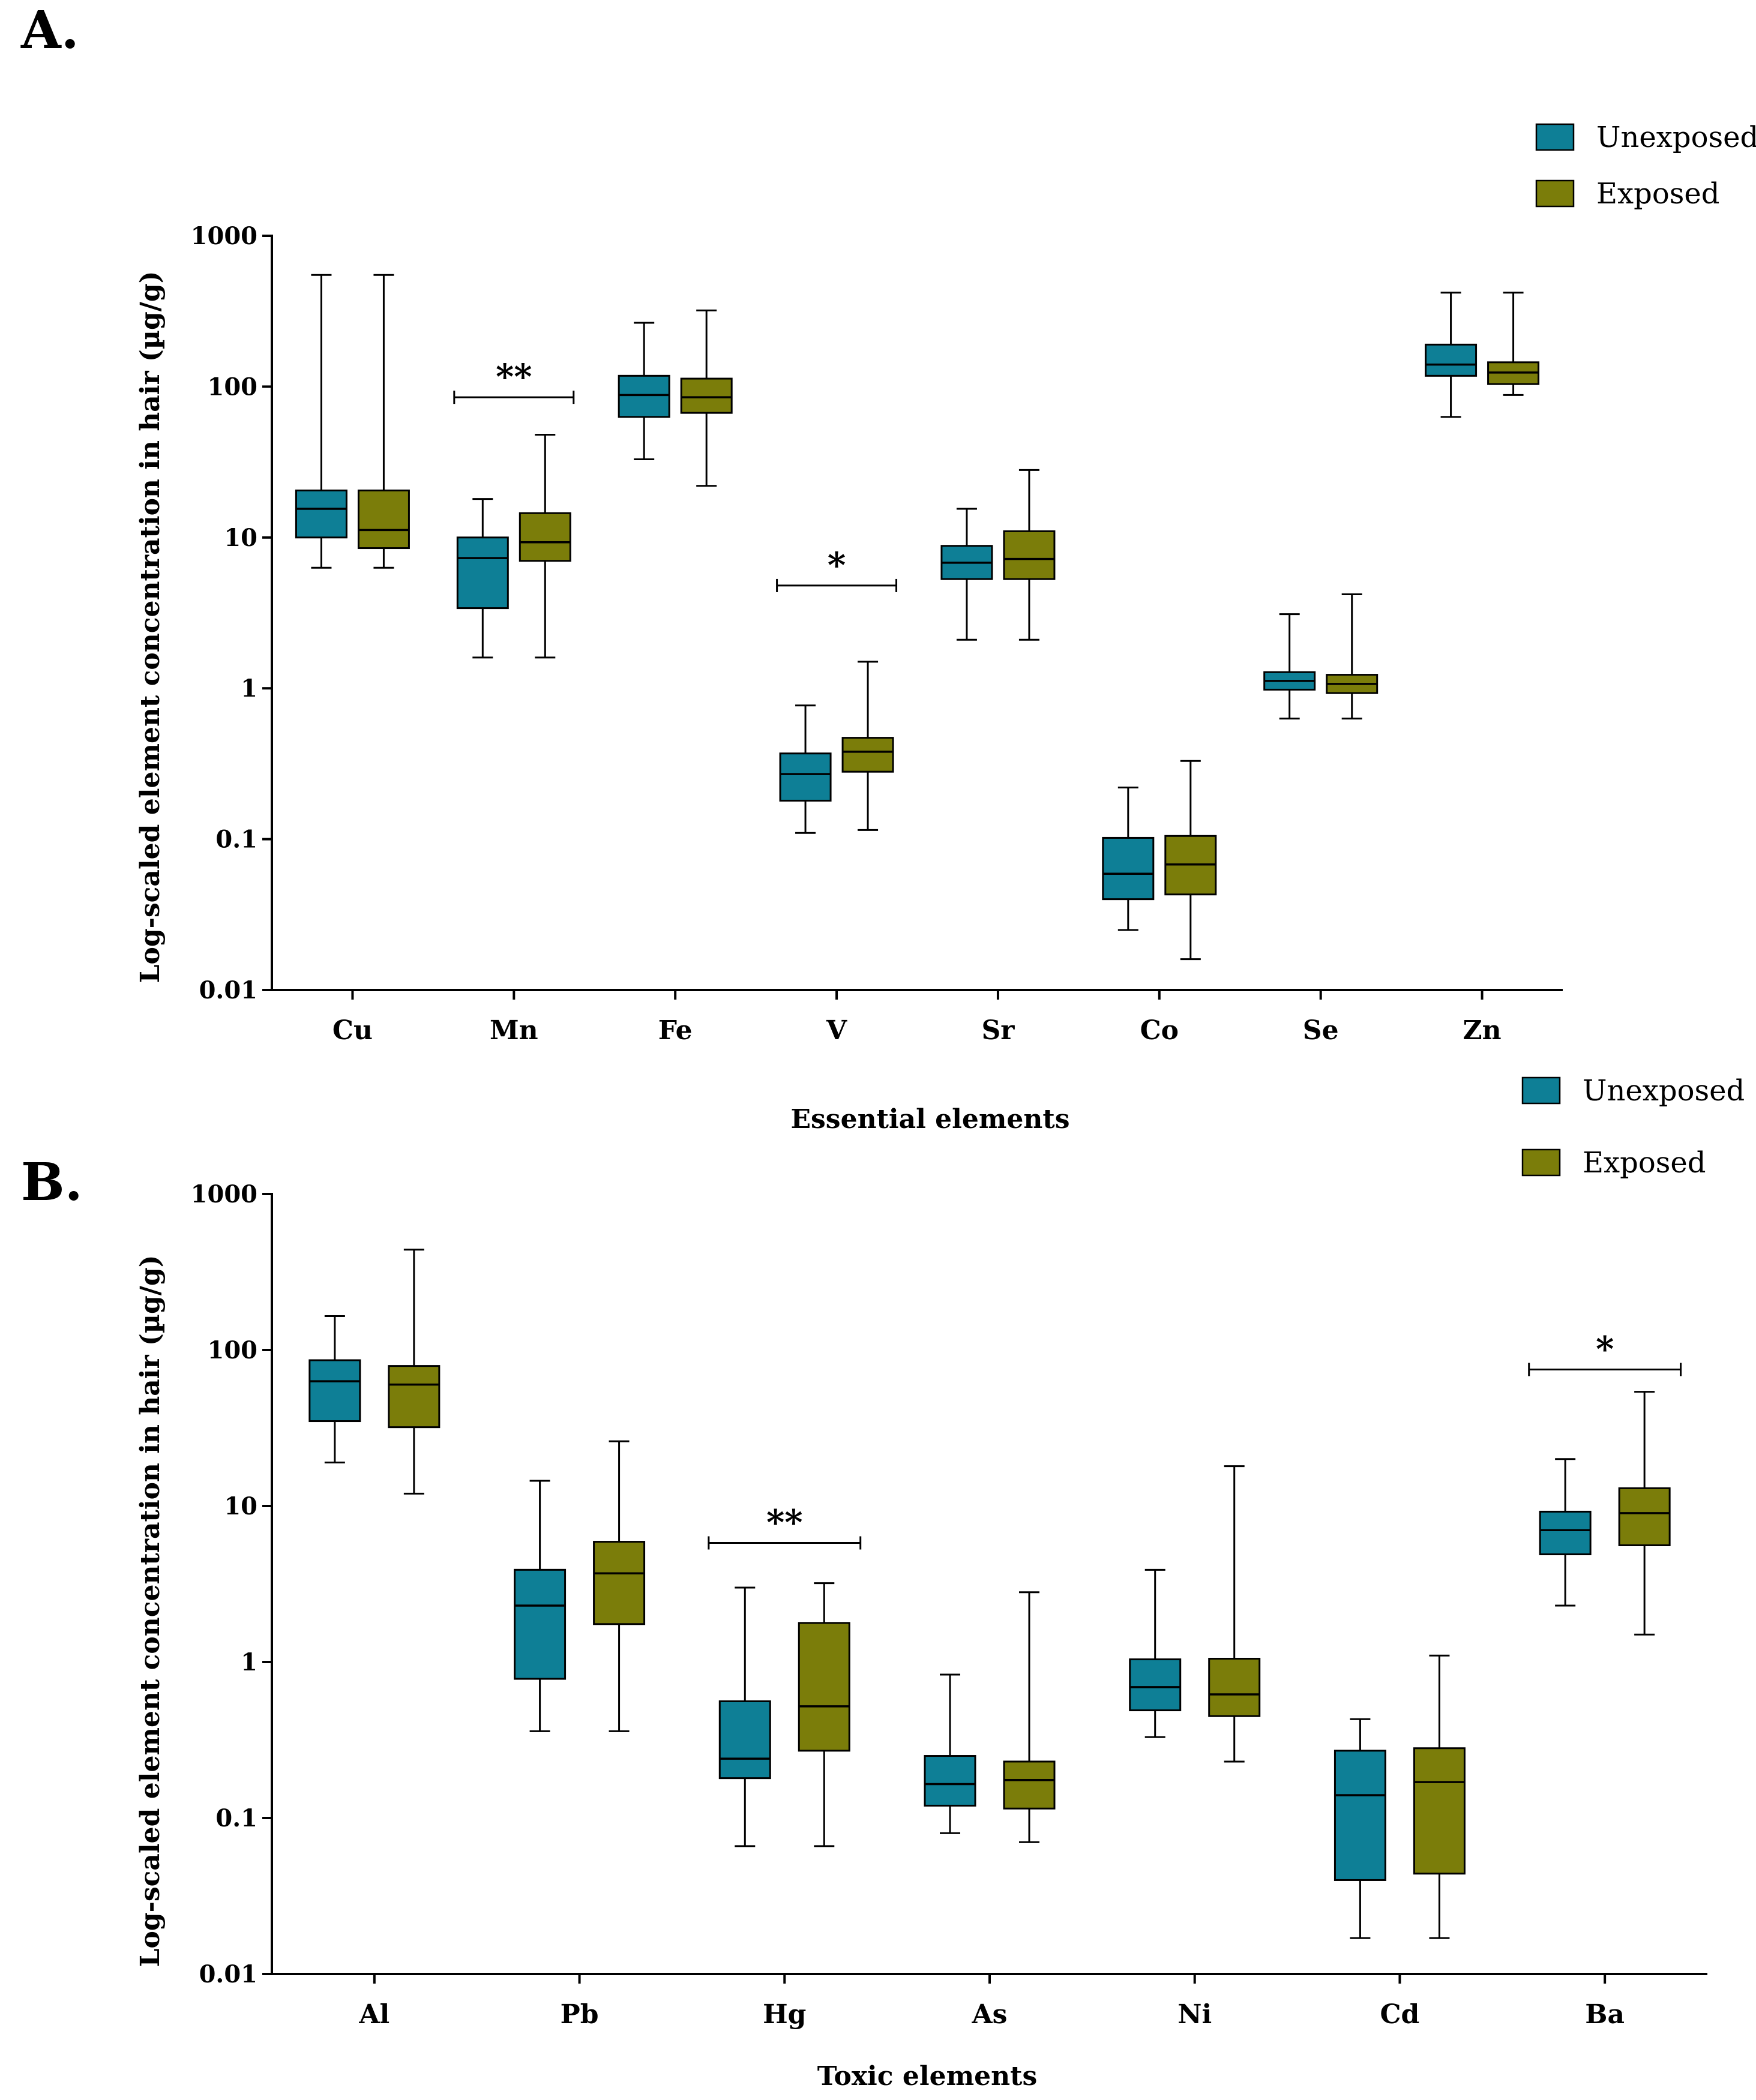 The width and height of the screenshot is (1756, 2100). I want to click on panel-a-box-unexposed-cu, so click(321, 421).